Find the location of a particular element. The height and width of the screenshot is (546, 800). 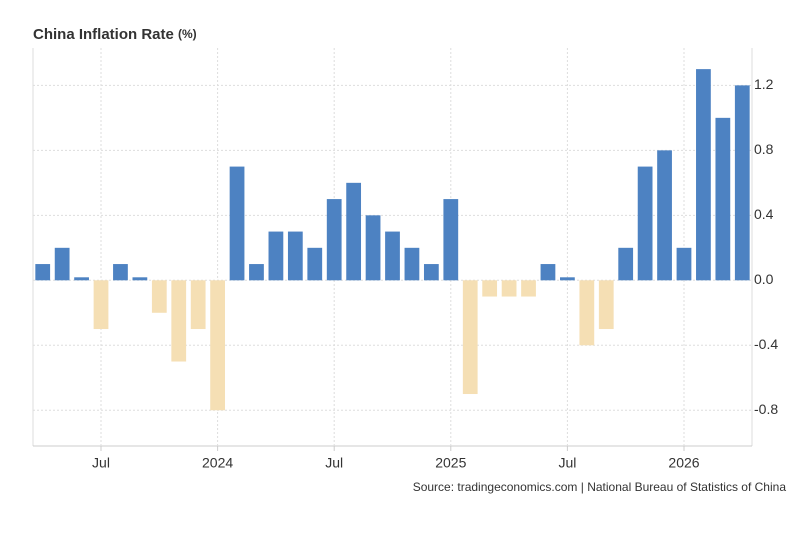

y-tick-label: -0.4 is located at coordinates (766, 344).